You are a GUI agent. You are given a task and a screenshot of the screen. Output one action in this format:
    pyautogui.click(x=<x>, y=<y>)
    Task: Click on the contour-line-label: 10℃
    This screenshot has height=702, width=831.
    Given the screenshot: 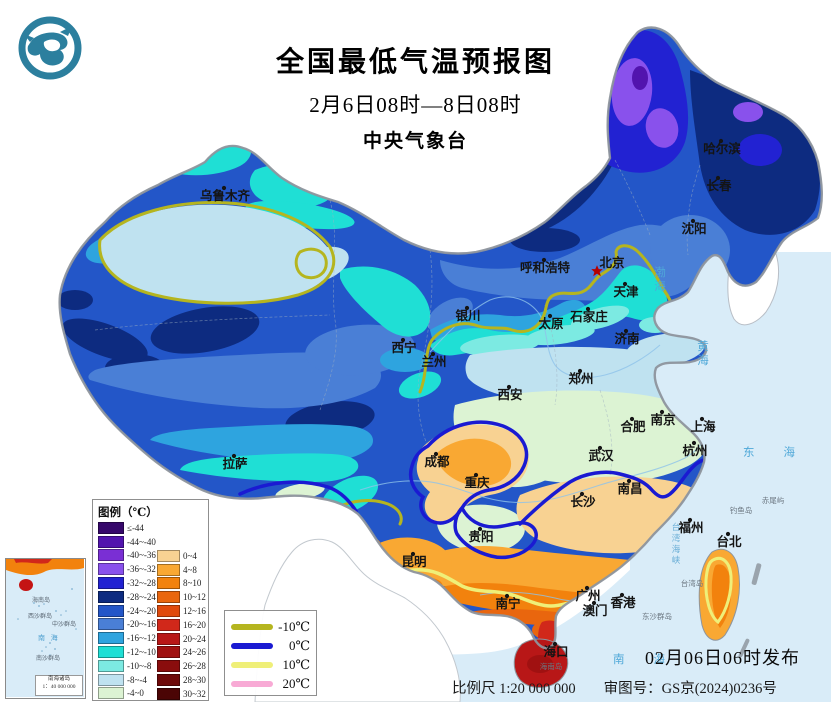 What is the action you would take?
    pyautogui.click(x=296, y=664)
    